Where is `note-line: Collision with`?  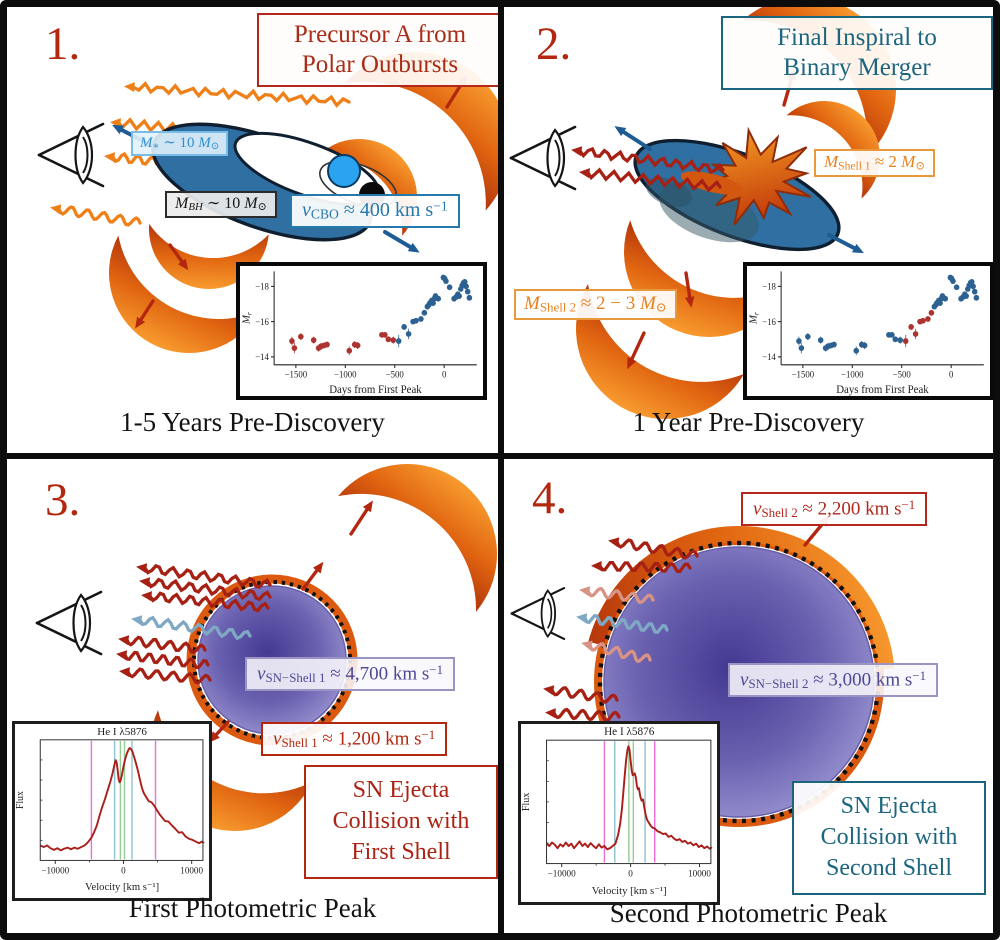
note-line: Collision with is located at coordinates (889, 837).